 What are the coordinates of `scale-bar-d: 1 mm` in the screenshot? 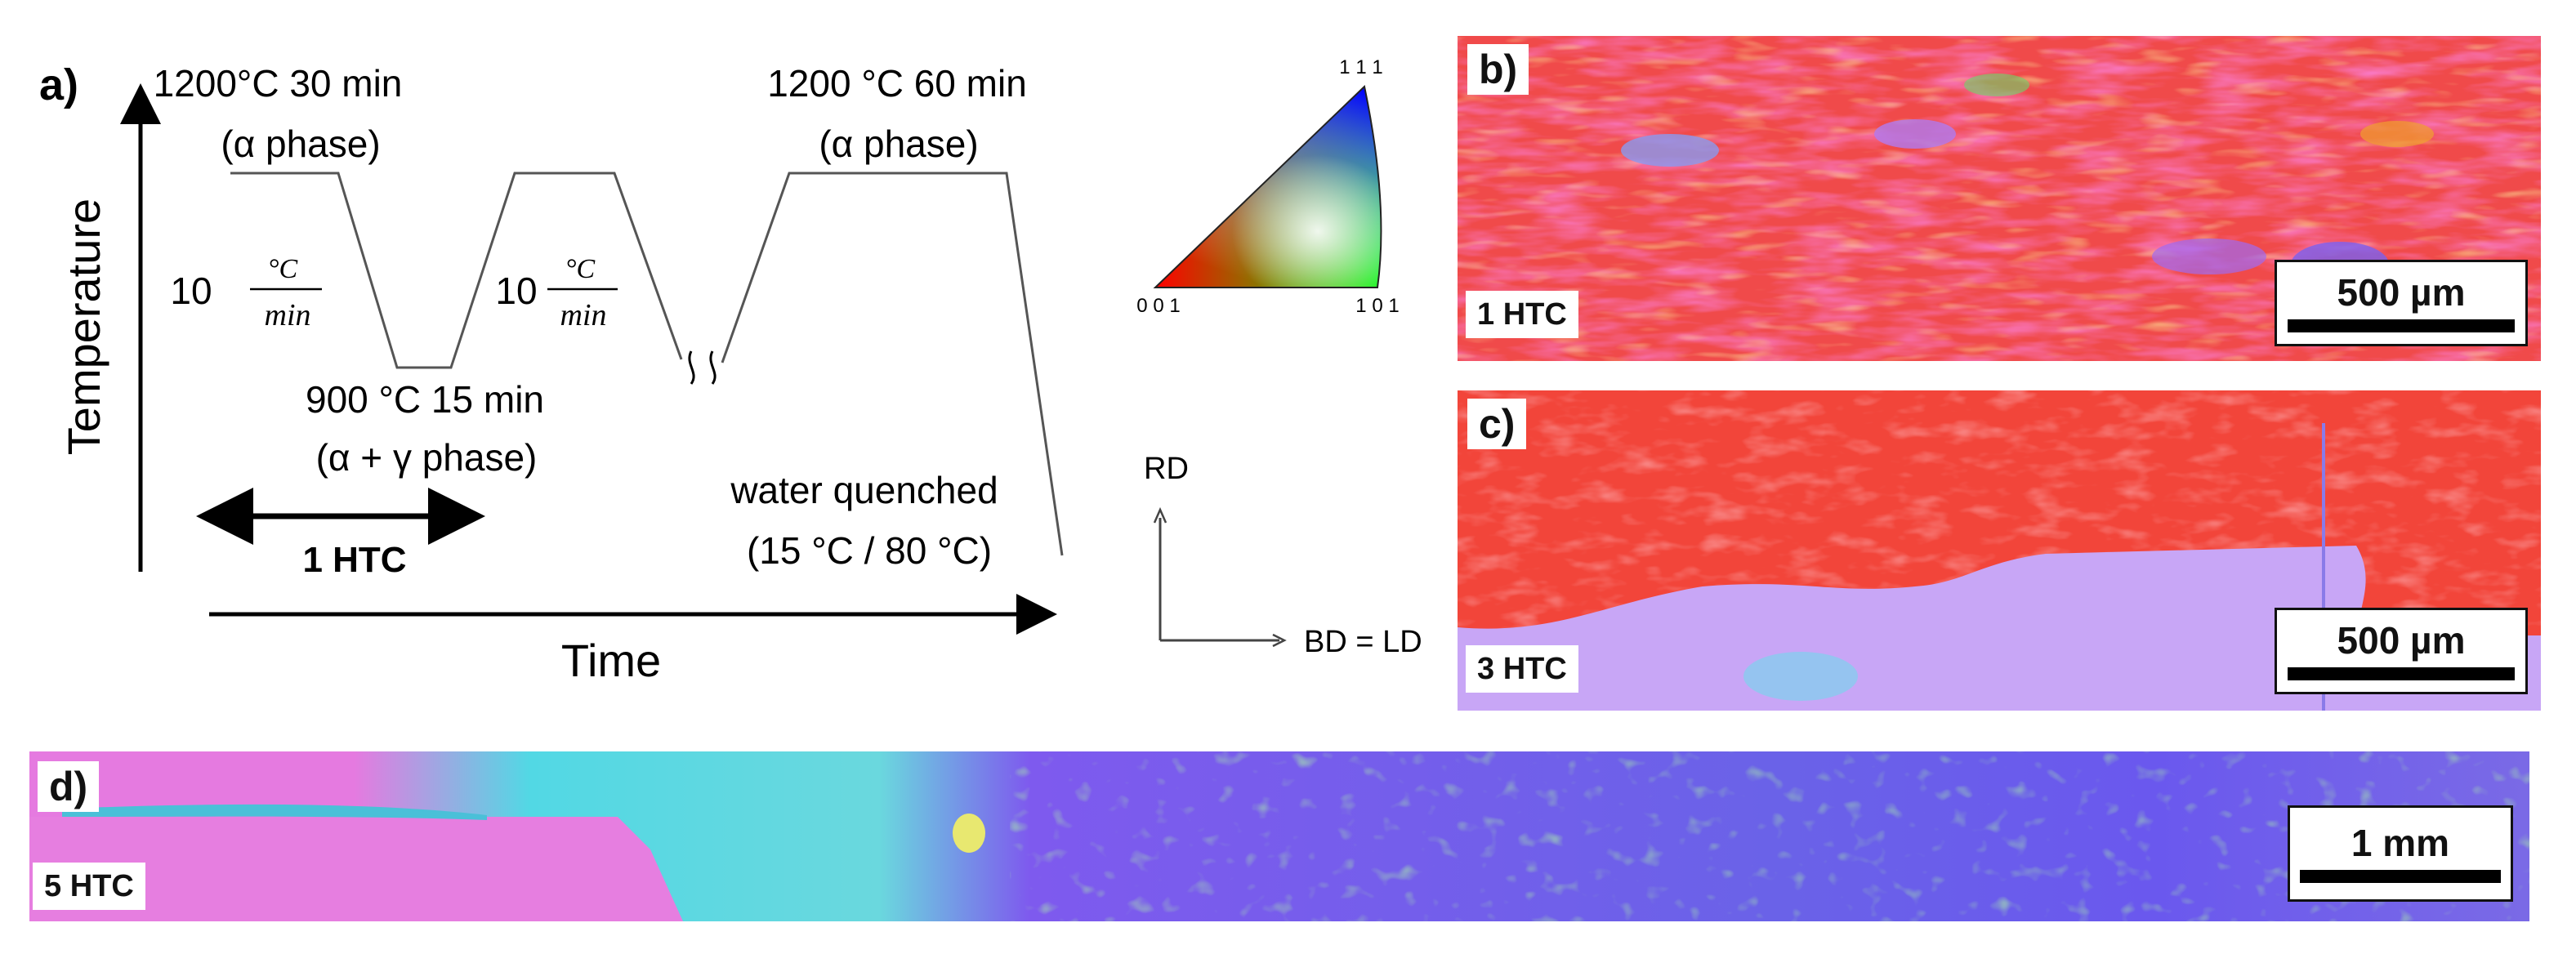 It's located at (2401, 853).